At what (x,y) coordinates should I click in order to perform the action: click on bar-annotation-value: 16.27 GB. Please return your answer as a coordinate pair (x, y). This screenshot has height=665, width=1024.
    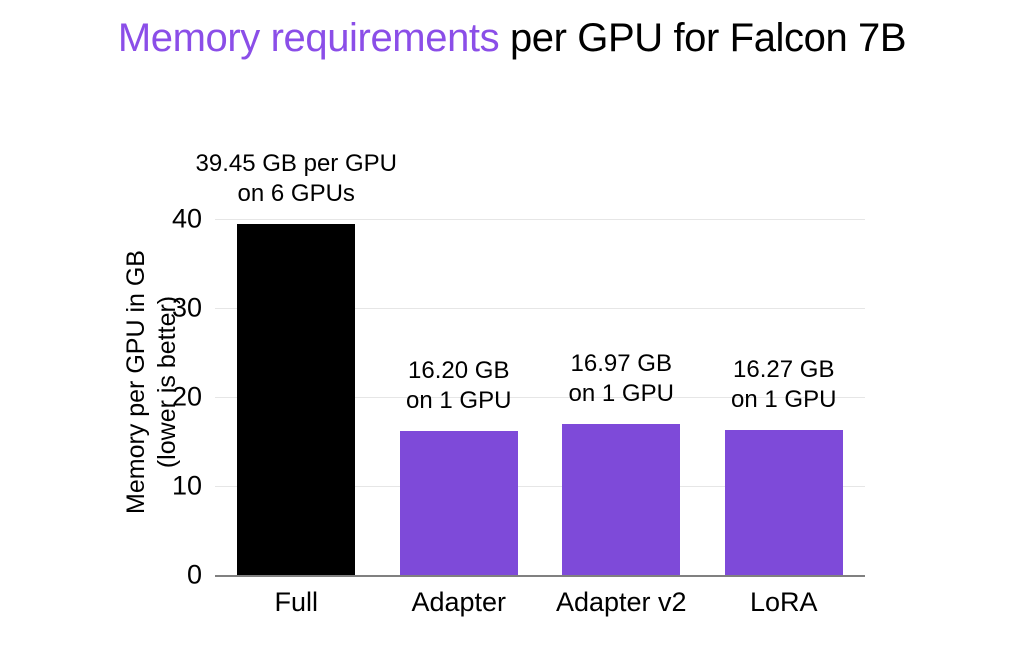
    Looking at the image, I should click on (784, 370).